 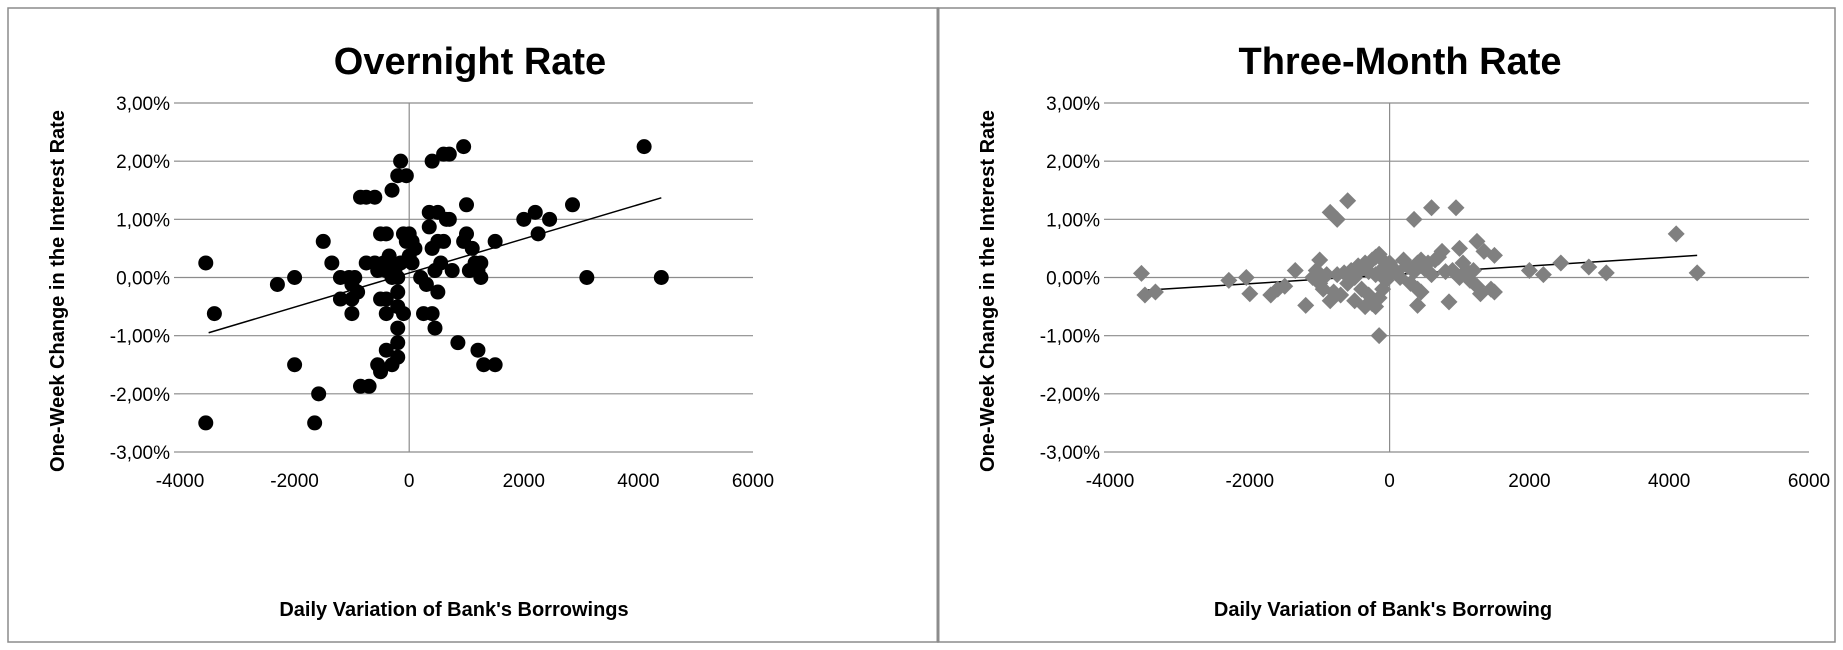 I want to click on x-tick-label: -4000, so click(x=180, y=481).